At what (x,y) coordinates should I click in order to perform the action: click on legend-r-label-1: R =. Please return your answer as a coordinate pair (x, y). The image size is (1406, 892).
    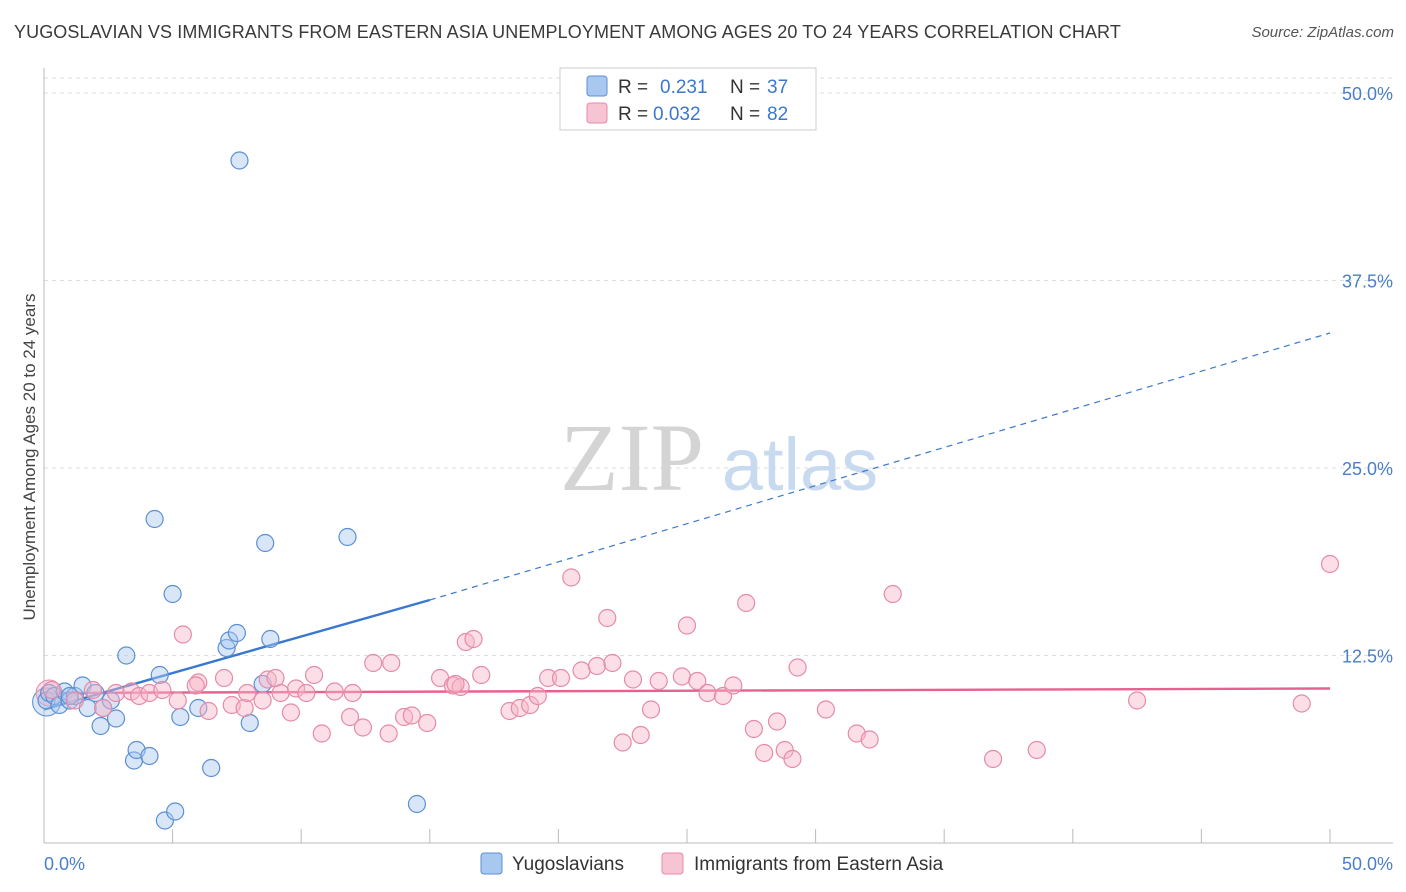
    Looking at the image, I should click on (633, 87).